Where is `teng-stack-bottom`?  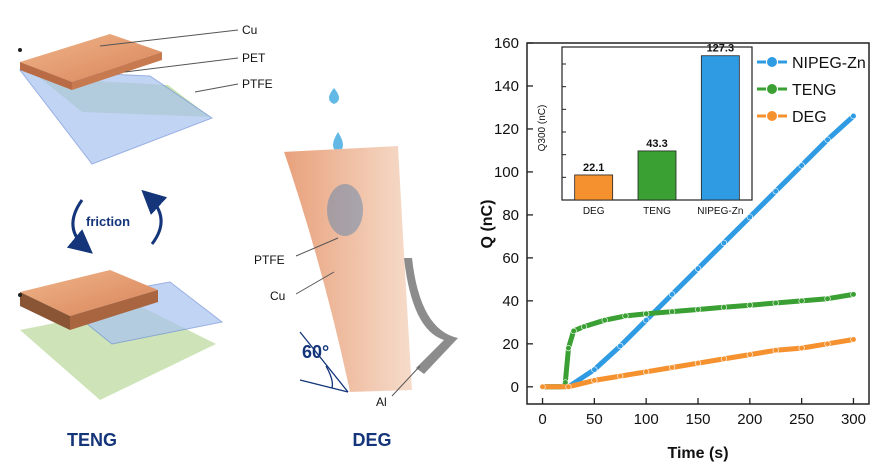
teng-stack-bottom is located at coordinates (121, 335).